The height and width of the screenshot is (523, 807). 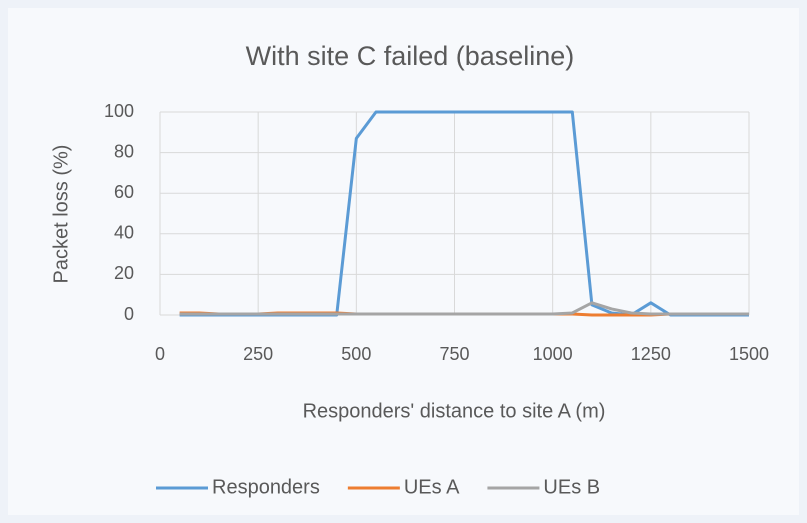 What do you see at coordinates (160, 354) in the screenshot?
I see `x-tick-label: 0` at bounding box center [160, 354].